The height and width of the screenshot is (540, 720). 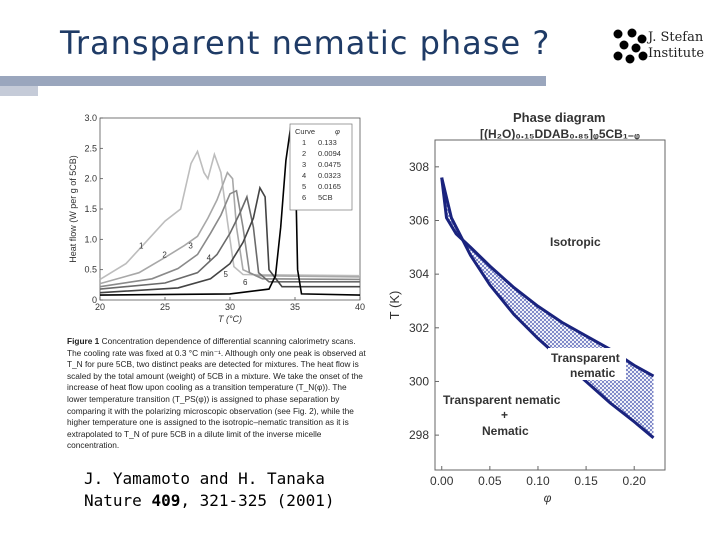 What do you see at coordinates (538, 481) in the screenshot?
I see `x-tick-label: 0.10` at bounding box center [538, 481].